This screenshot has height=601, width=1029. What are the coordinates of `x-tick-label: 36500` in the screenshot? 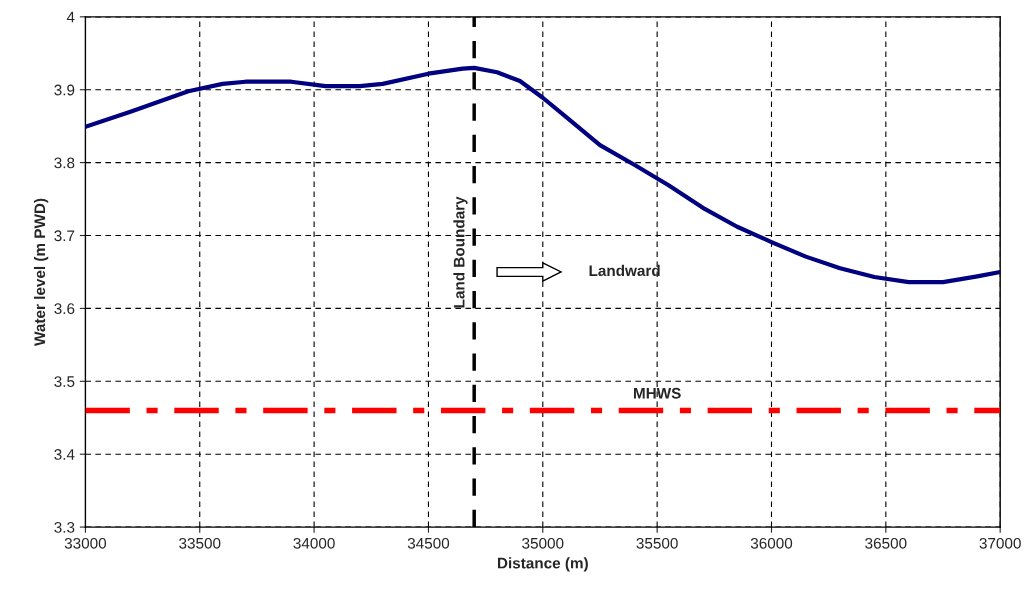 It's located at (886, 543).